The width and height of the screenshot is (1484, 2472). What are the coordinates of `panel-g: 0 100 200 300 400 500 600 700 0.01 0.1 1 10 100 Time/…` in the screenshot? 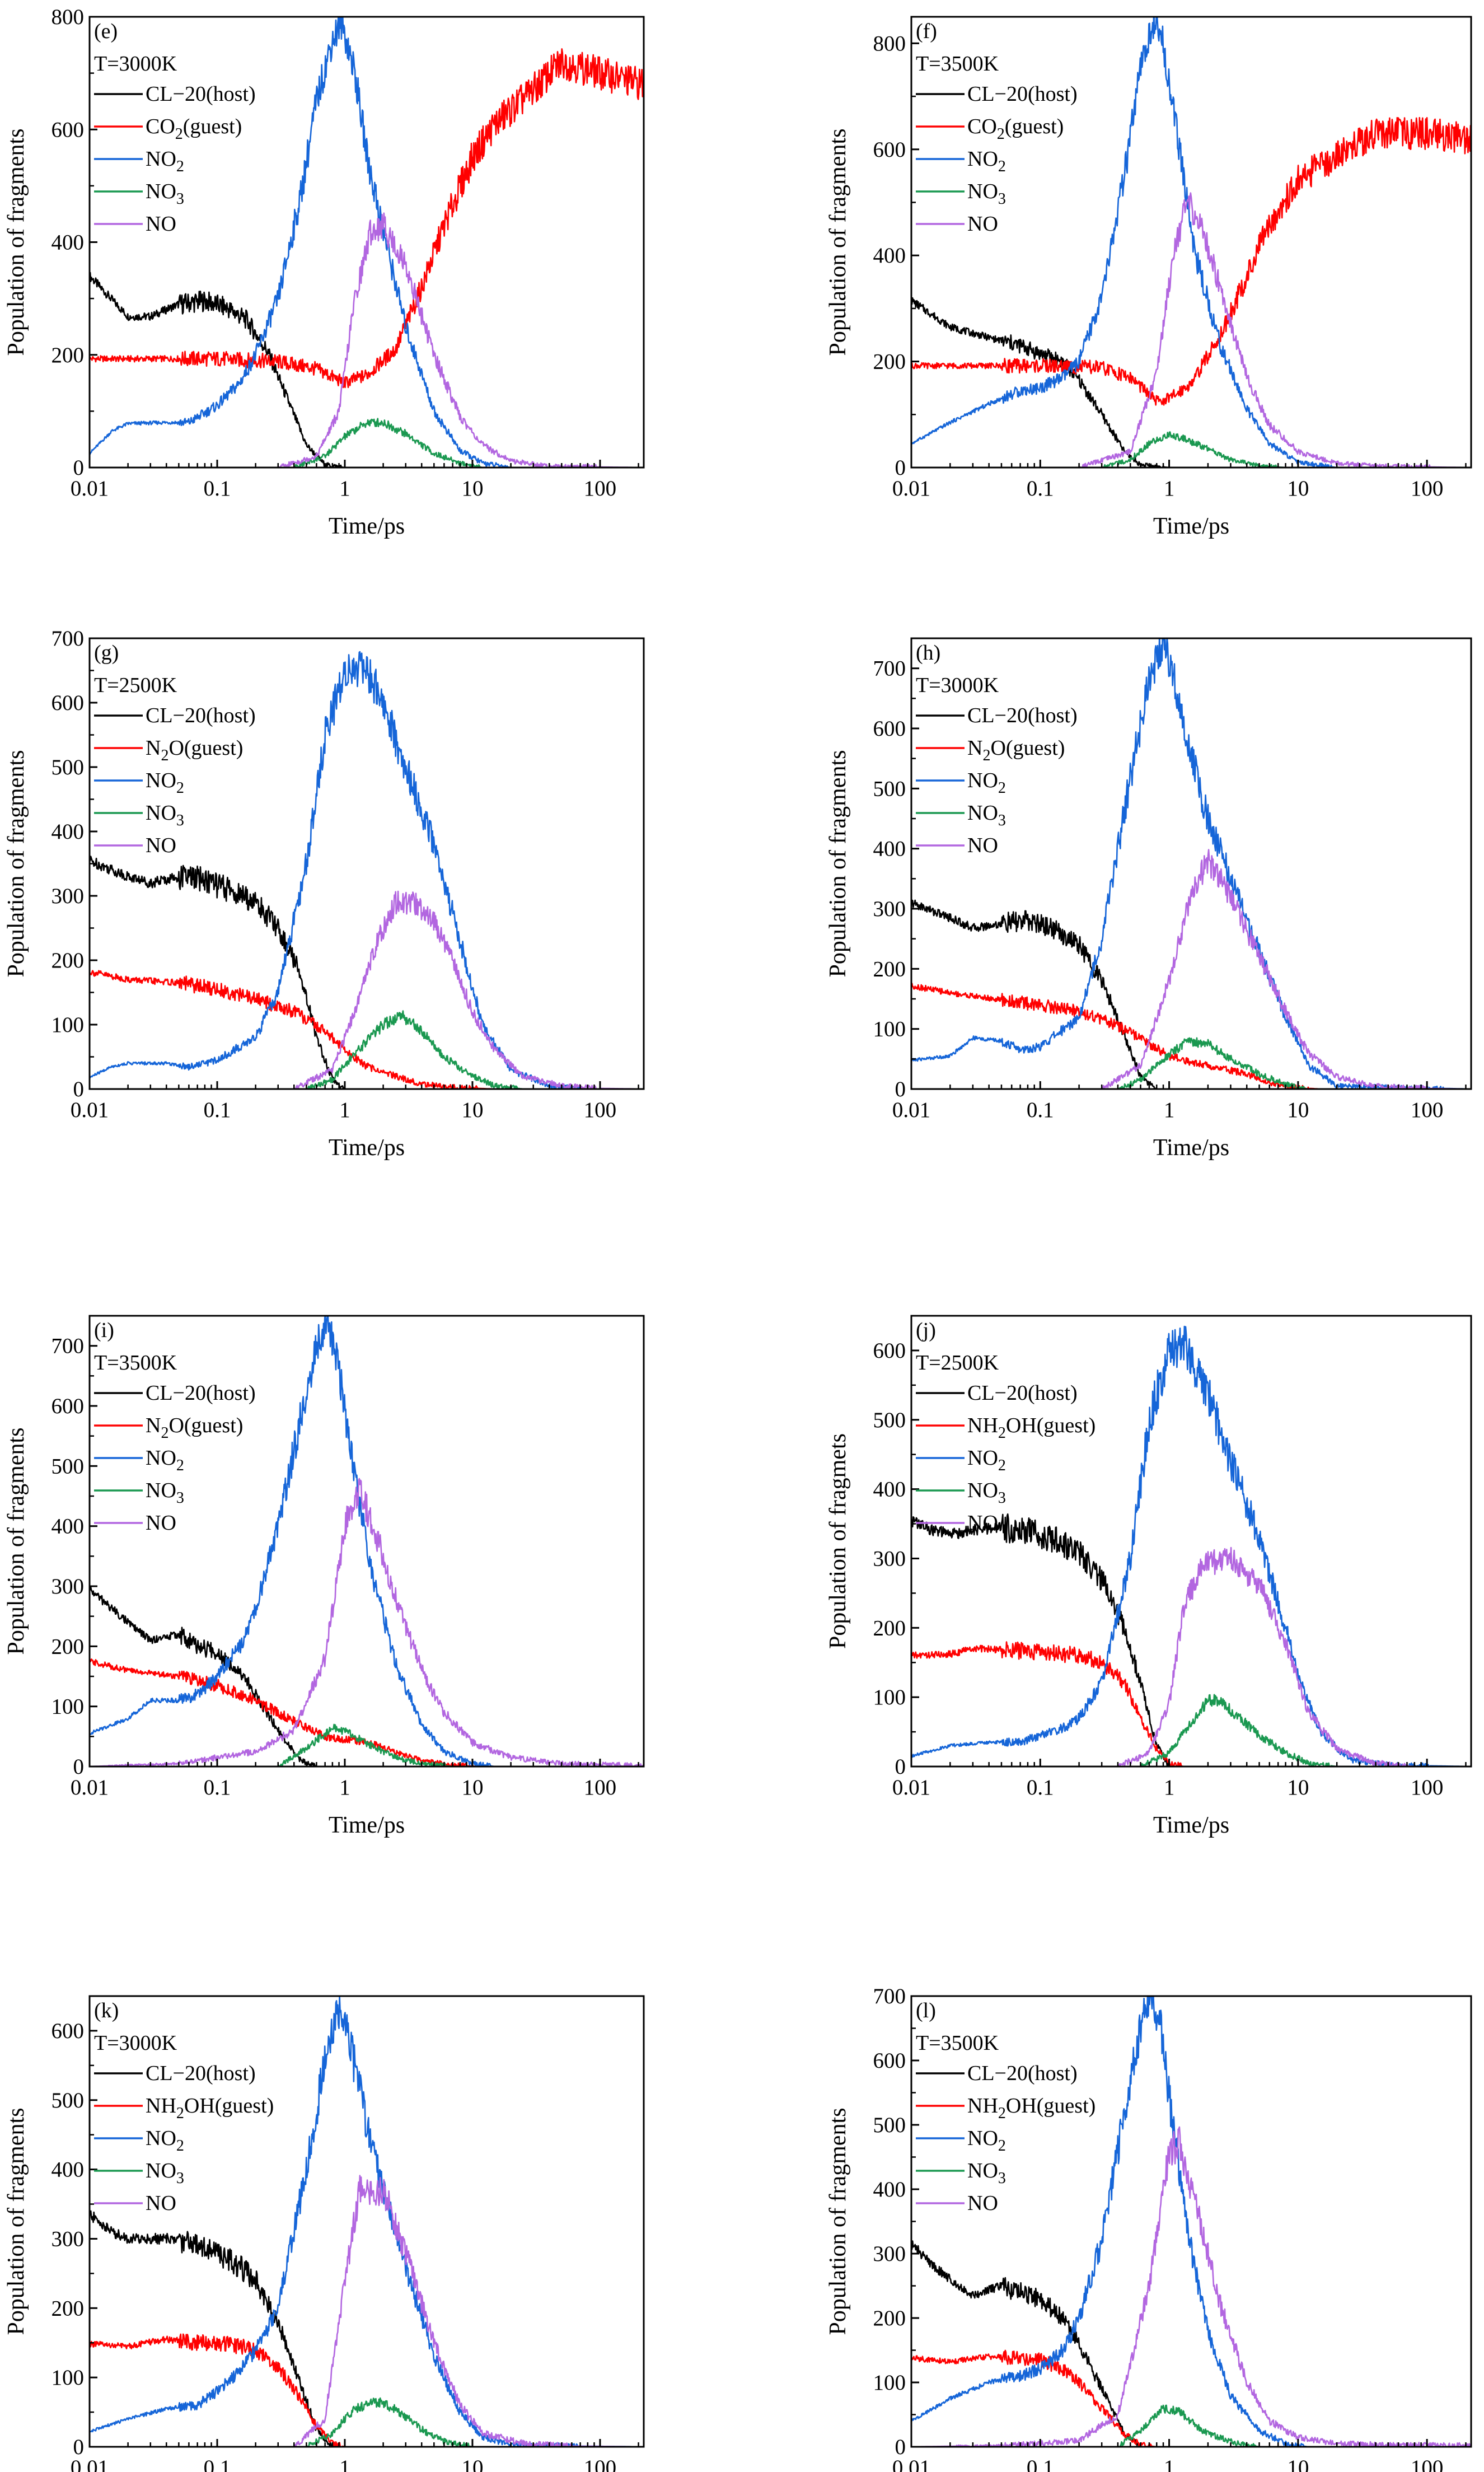 It's located at (324, 894).